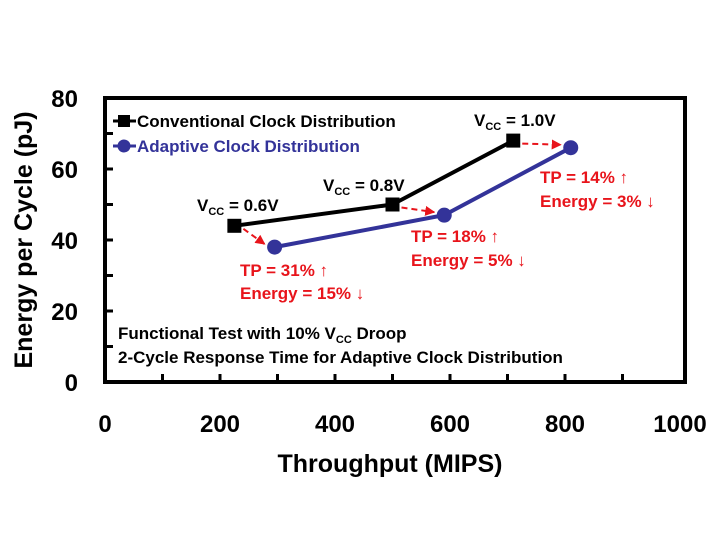  I want to click on y-tick-label: 80, so click(64, 99).